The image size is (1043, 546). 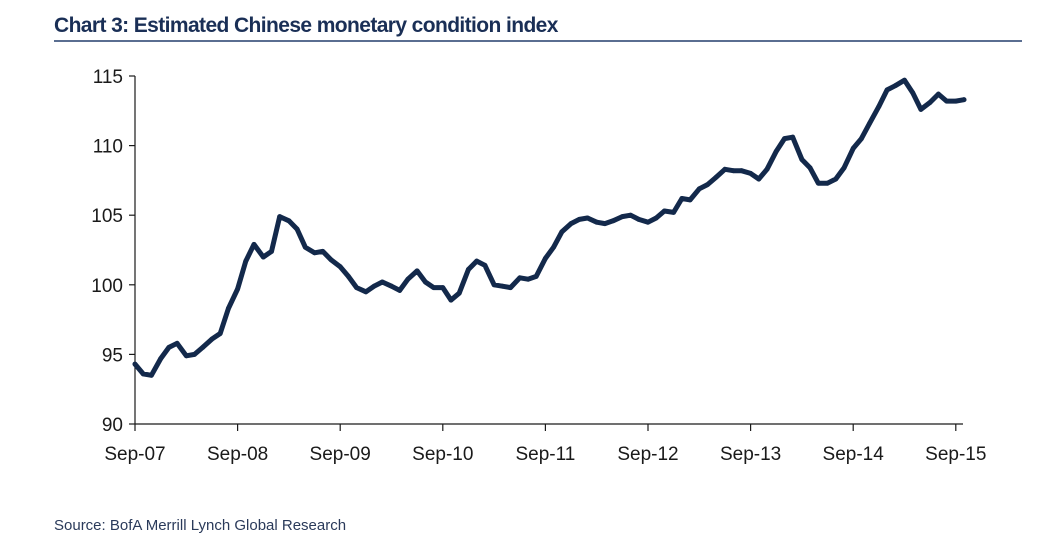 What do you see at coordinates (112, 425) in the screenshot?
I see `y-tick-label: 90` at bounding box center [112, 425].